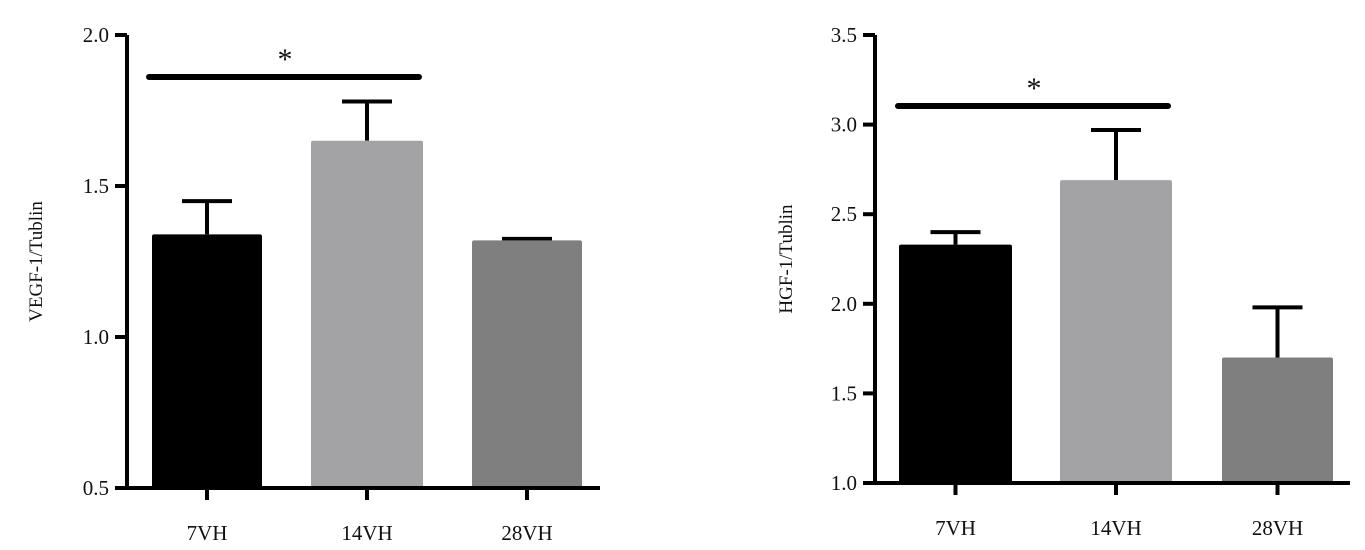  Describe the element at coordinates (786, 259) in the screenshot. I see `y-axis-label: HGF-1/Tublin` at that location.